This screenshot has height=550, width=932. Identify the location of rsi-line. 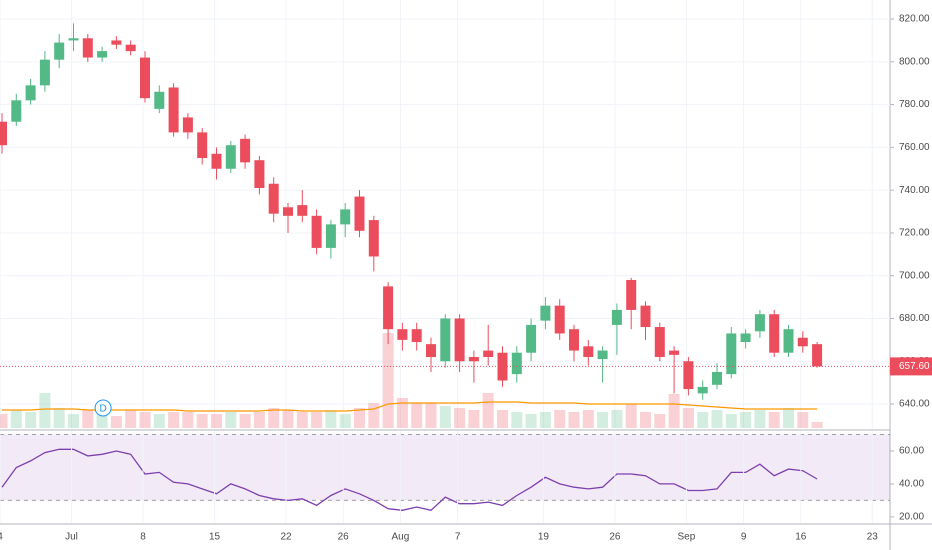
(409, 480).